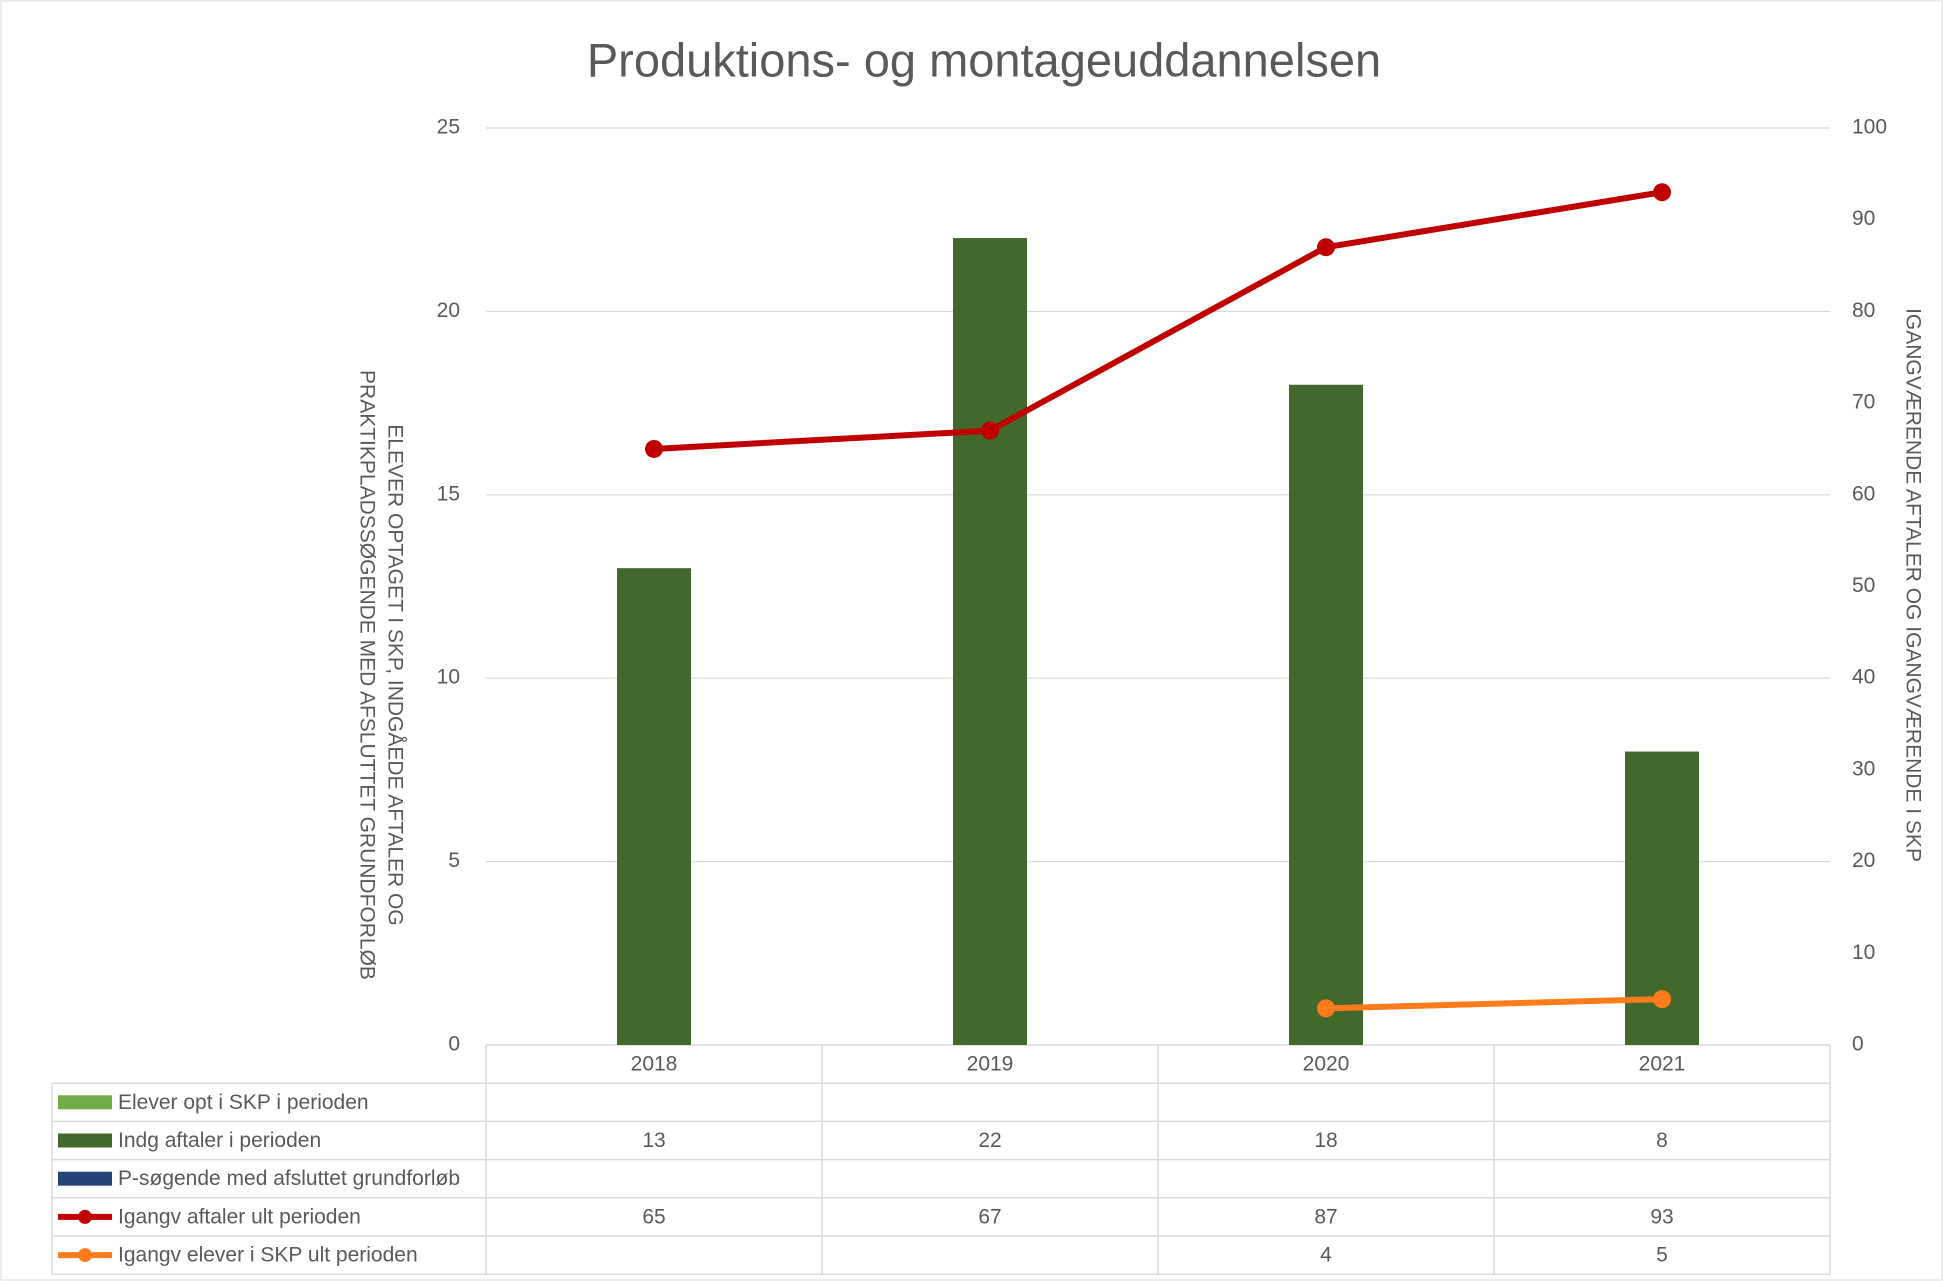 Image resolution: width=1943 pixels, height=1281 pixels. I want to click on x-tick-label: 2021, so click(1662, 1064).